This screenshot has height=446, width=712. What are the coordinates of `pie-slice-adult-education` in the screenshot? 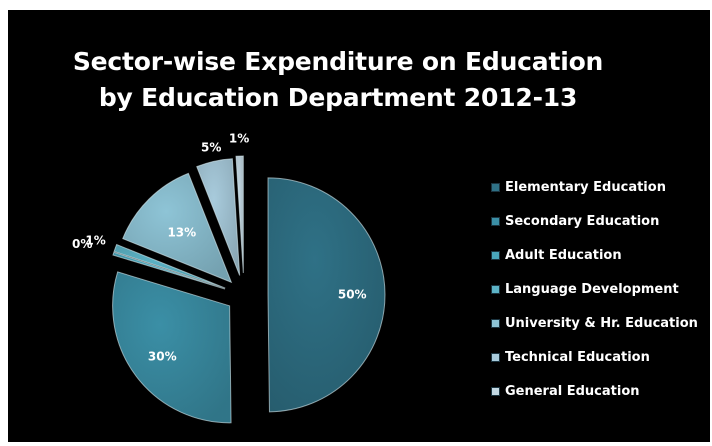 It's located at (169, 270).